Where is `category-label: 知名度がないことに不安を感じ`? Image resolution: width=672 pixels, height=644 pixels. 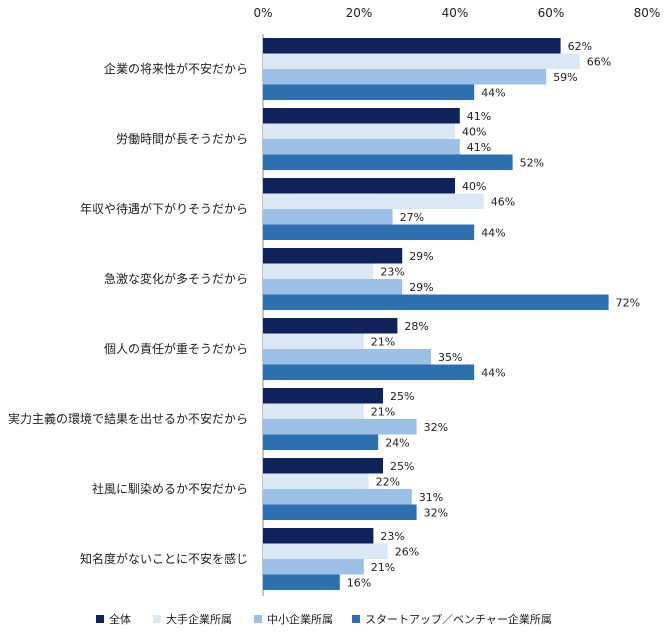
category-label: 知名度がないことに不安を感じ is located at coordinates (164, 558).